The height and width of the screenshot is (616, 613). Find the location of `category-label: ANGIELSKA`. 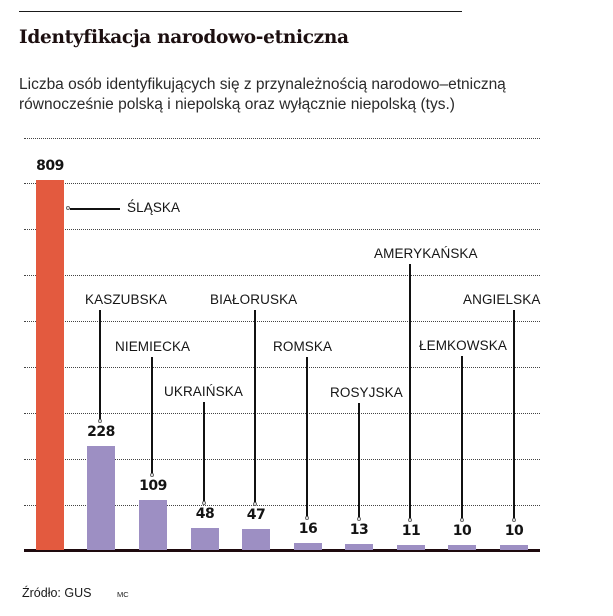

category-label: ANGIELSKA is located at coordinates (502, 299).